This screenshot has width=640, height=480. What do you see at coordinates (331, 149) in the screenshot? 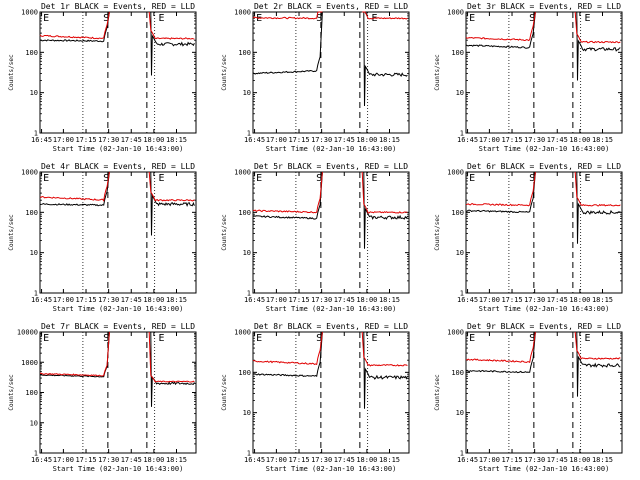
I see `x-axis-label: Start Time (02-Jan-10 16:43:00)` at bounding box center [331, 149].